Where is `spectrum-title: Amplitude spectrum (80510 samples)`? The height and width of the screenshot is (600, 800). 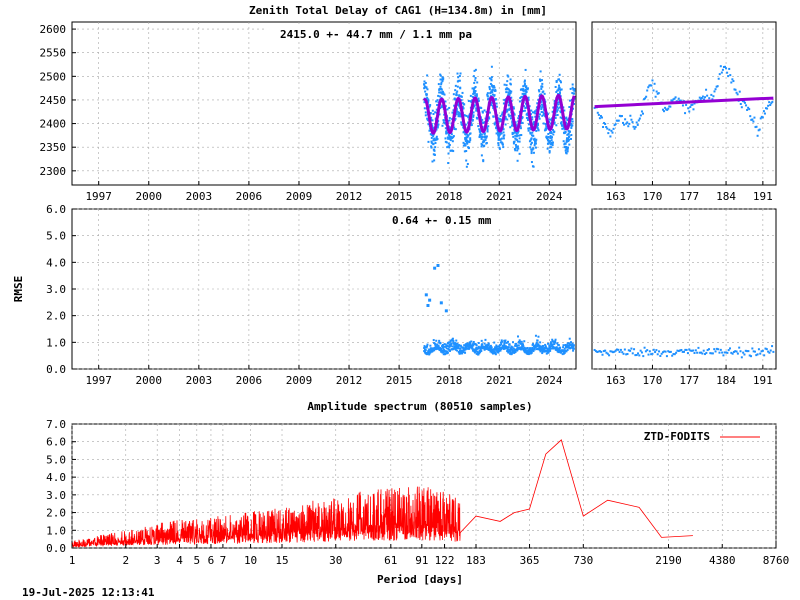
spectrum-title: Amplitude spectrum (80510 samples) is located at coordinates (419, 406).